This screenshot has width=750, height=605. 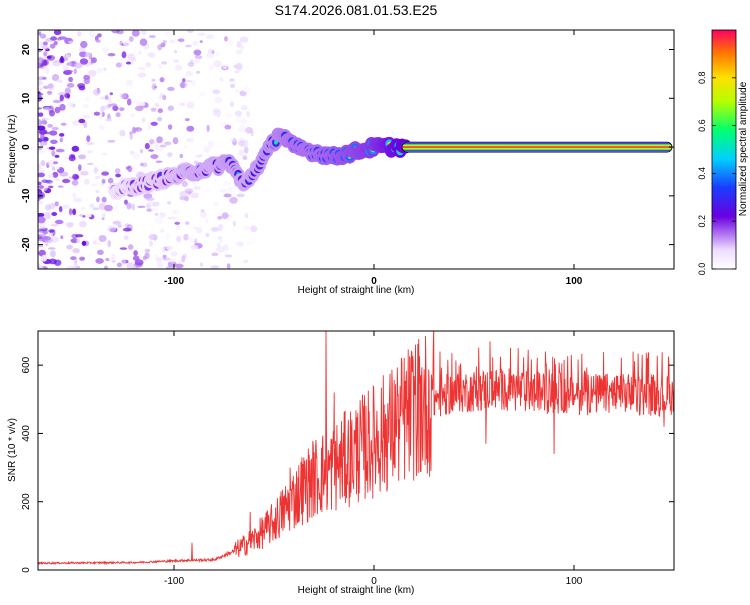 What do you see at coordinates (702, 125) in the screenshot?
I see `colorbar-tick-label: 0.6` at bounding box center [702, 125].